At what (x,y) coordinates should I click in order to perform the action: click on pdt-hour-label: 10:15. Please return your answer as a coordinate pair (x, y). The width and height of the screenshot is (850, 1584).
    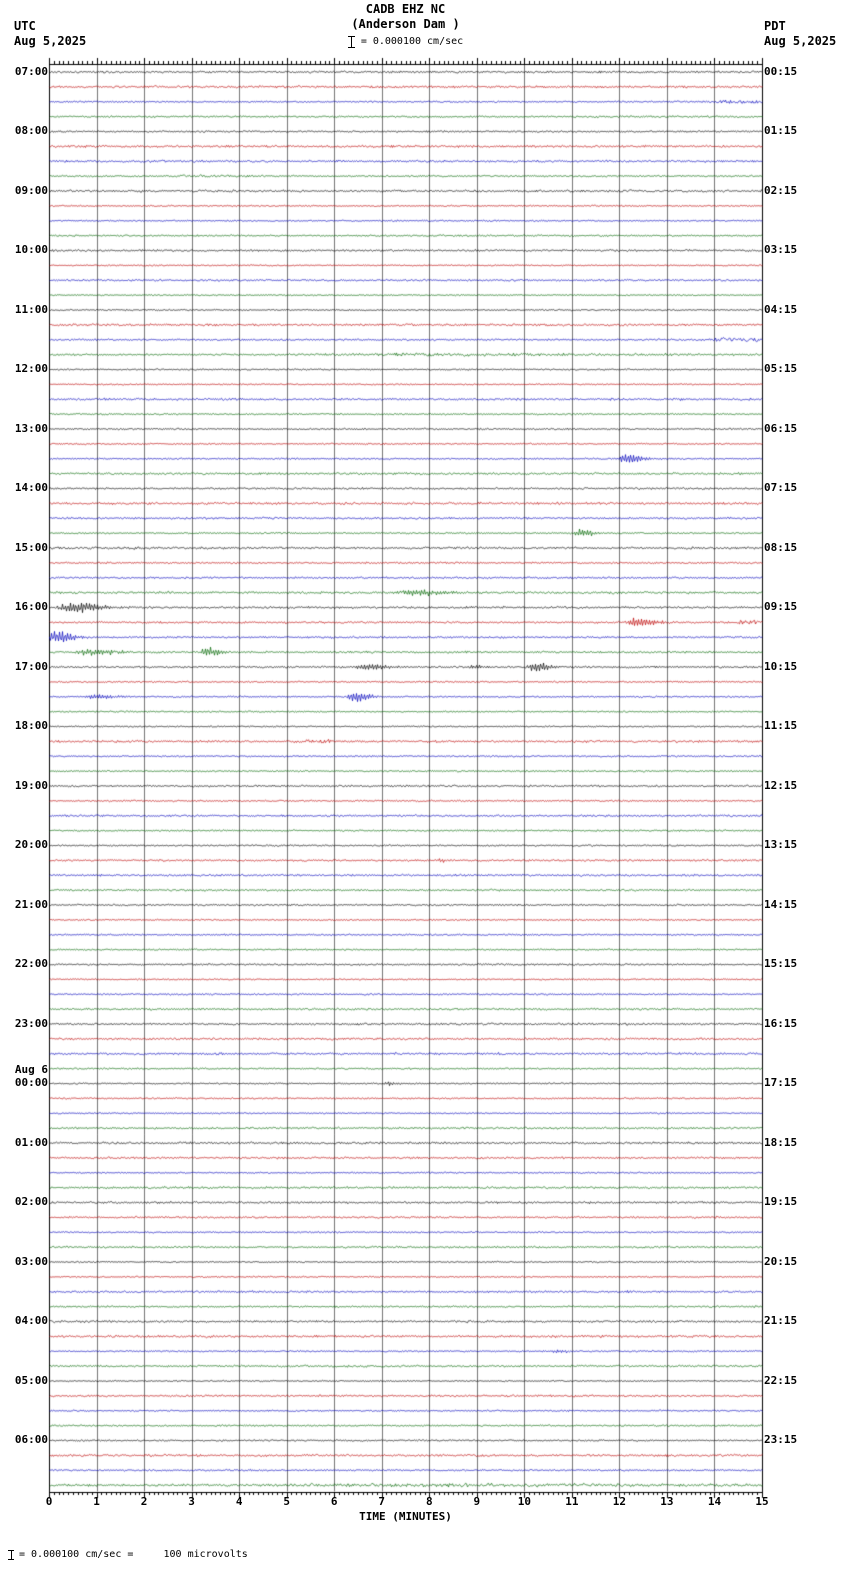
    Looking at the image, I should click on (781, 666).